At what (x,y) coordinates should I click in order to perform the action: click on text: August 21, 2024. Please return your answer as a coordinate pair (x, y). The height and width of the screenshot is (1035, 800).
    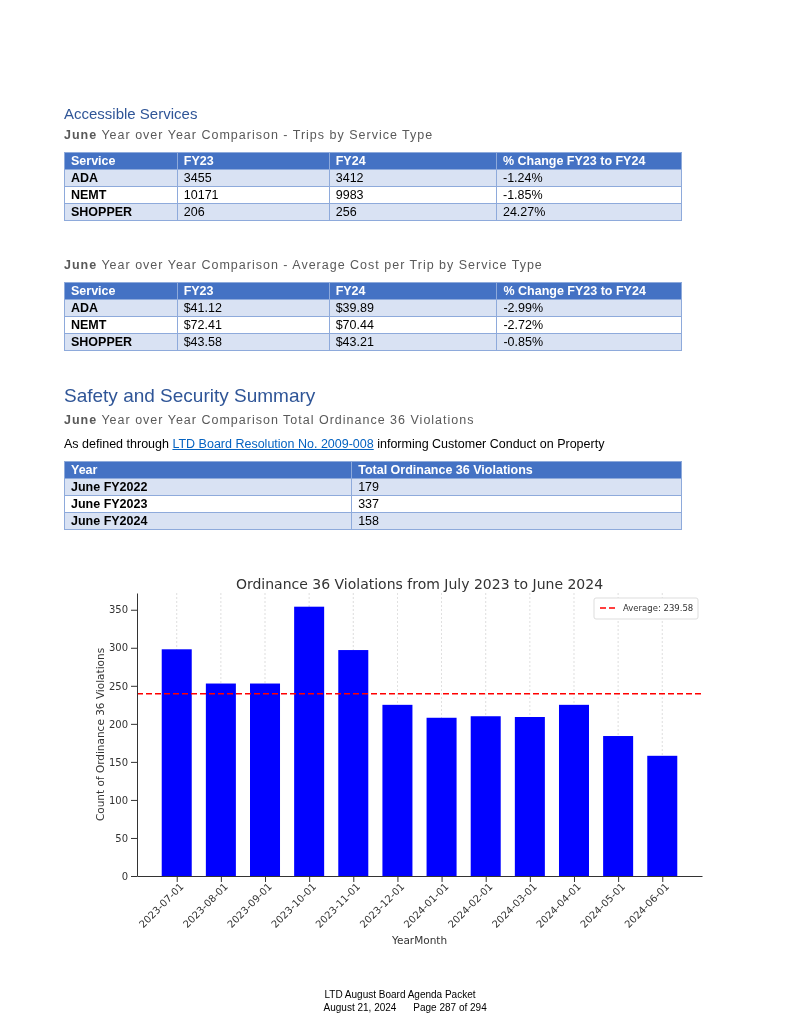
    Looking at the image, I should click on (360, 1007).